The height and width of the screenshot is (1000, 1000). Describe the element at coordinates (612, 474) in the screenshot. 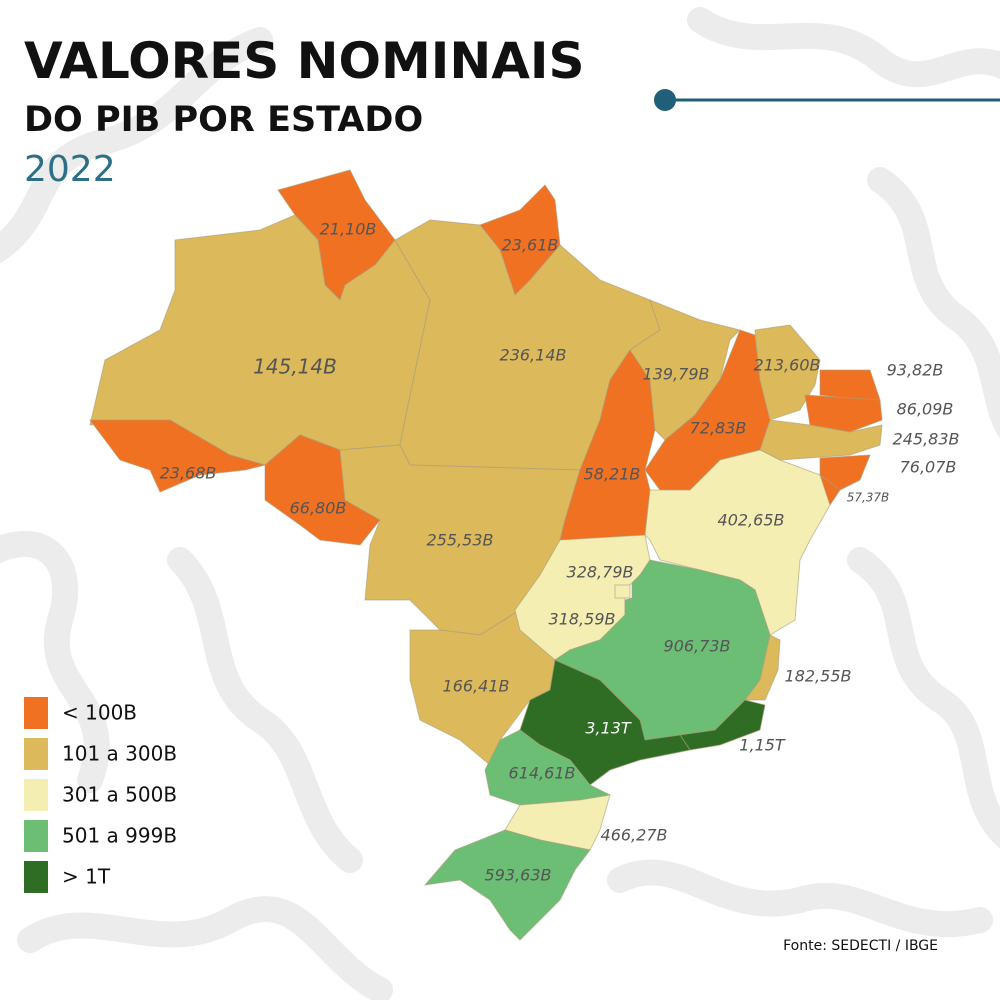

I see `state-label: 58,21B` at that location.